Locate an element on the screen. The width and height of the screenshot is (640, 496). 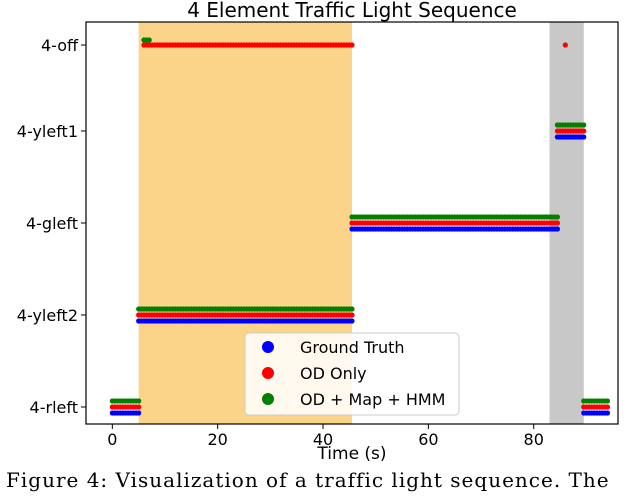
y-tick-label: 4-yleft2 is located at coordinates (47, 315).